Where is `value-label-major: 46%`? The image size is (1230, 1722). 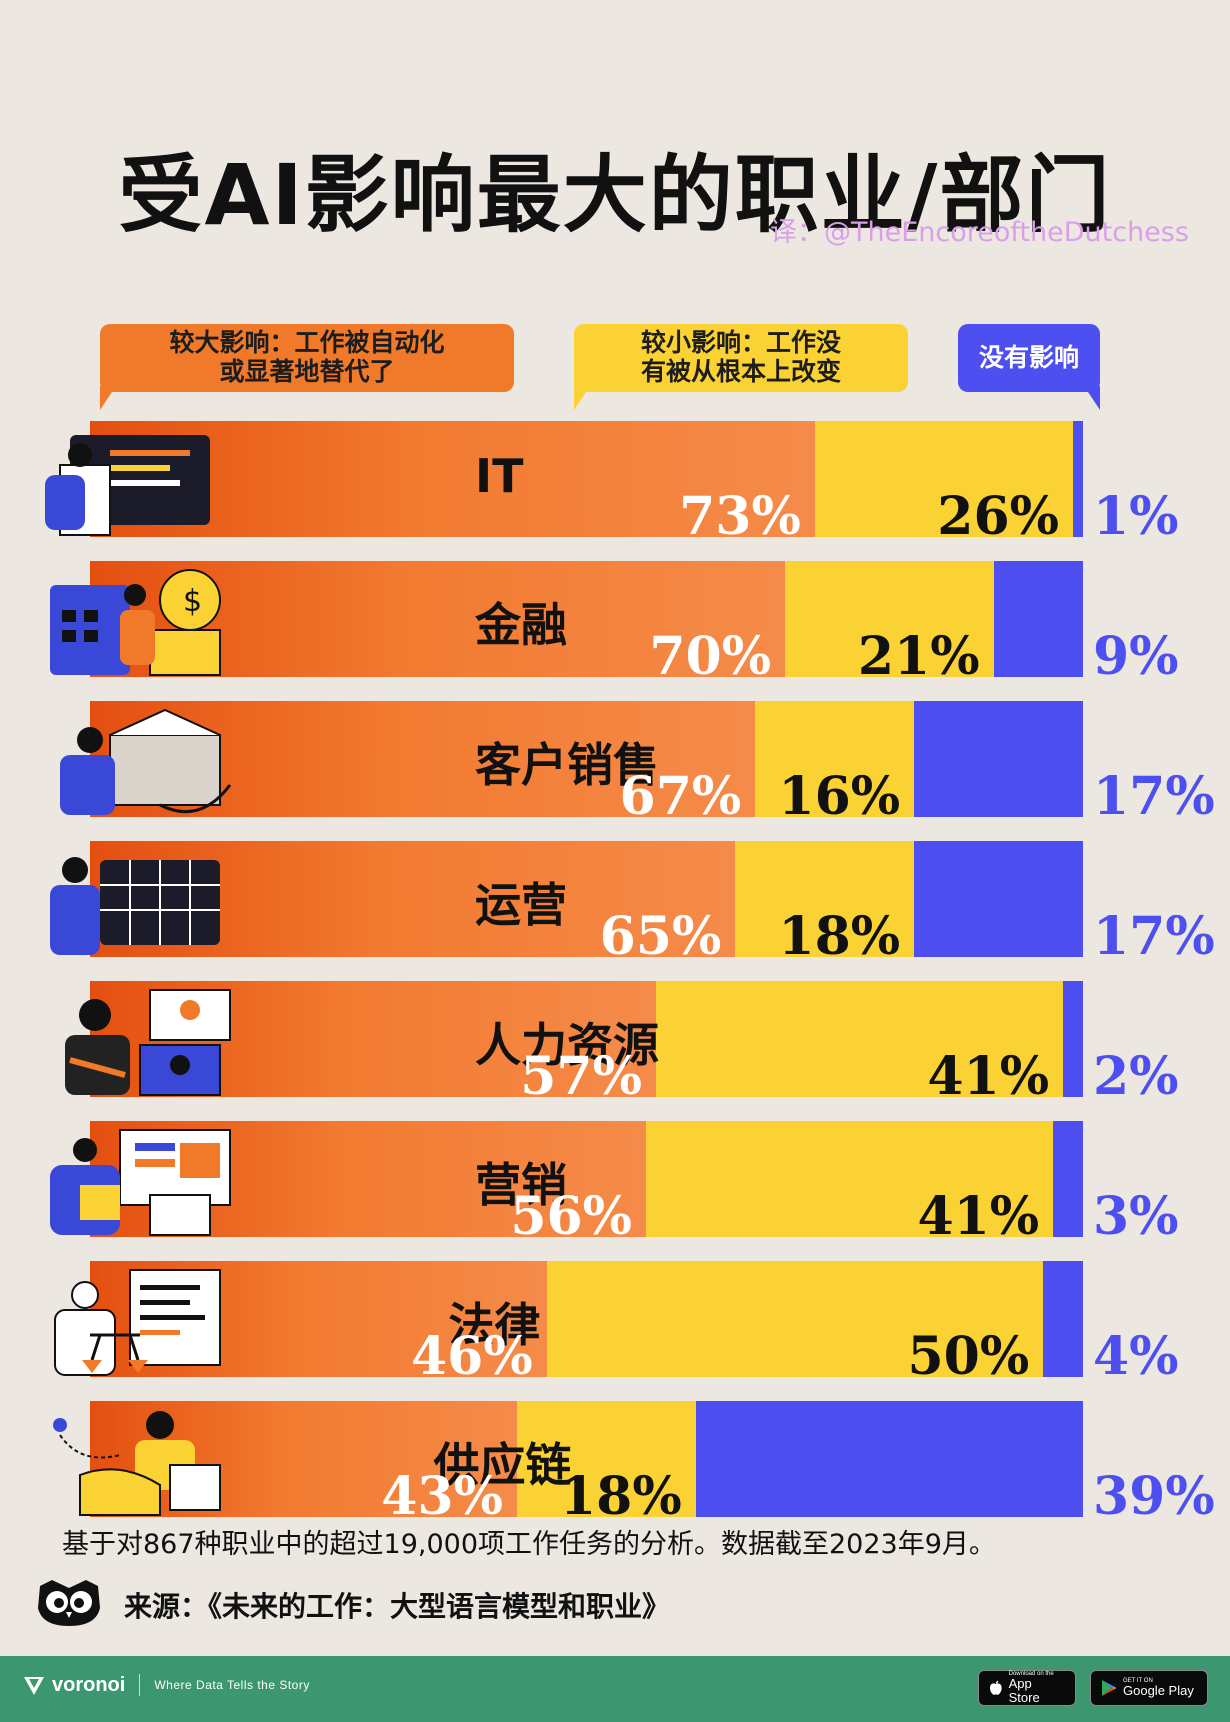 value-label-major: 46% is located at coordinates (472, 1356).